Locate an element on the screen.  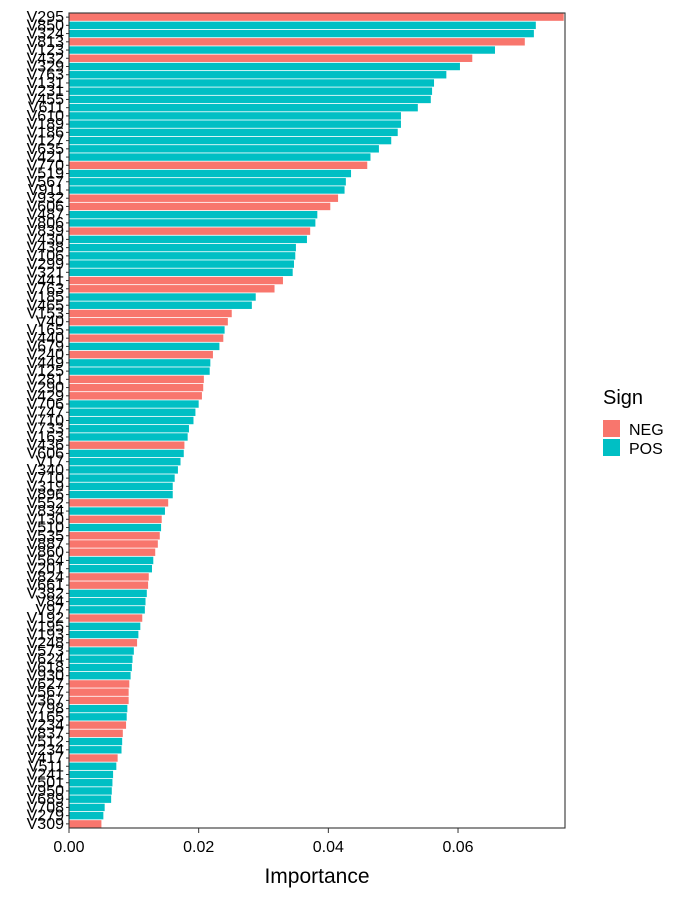
bar-v241 is located at coordinates (91, 774).